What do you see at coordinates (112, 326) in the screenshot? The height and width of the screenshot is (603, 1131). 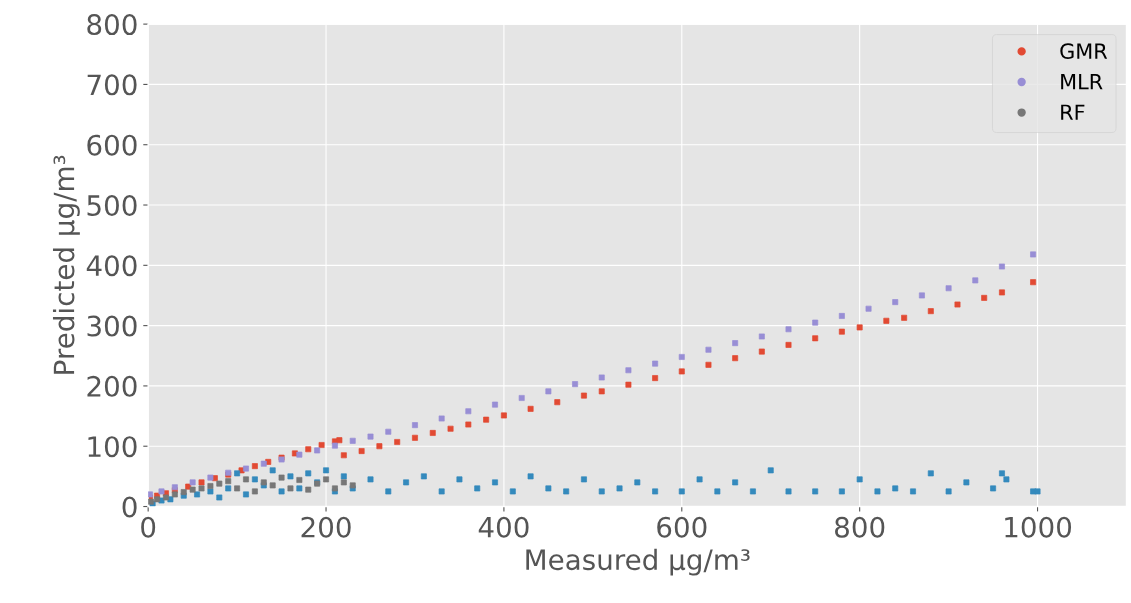 I see `y-tick-label: 300` at bounding box center [112, 326].